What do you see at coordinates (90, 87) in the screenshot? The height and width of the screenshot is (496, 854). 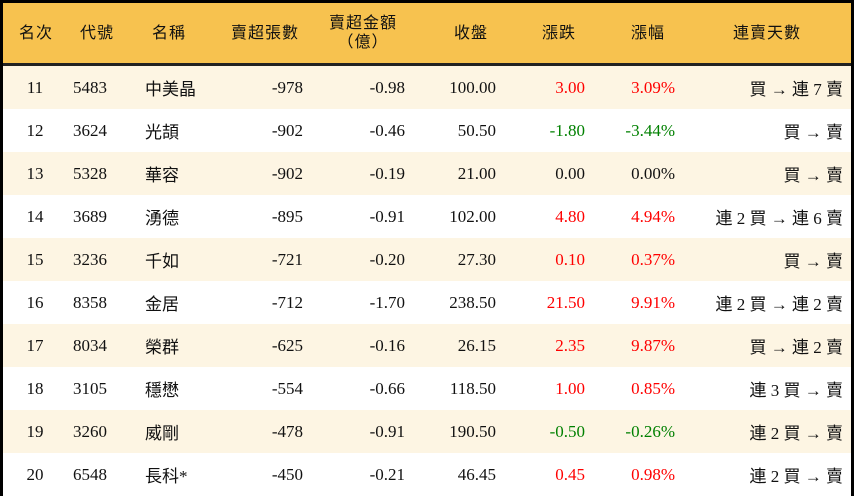 I see `code-cell: 5483` at bounding box center [90, 87].